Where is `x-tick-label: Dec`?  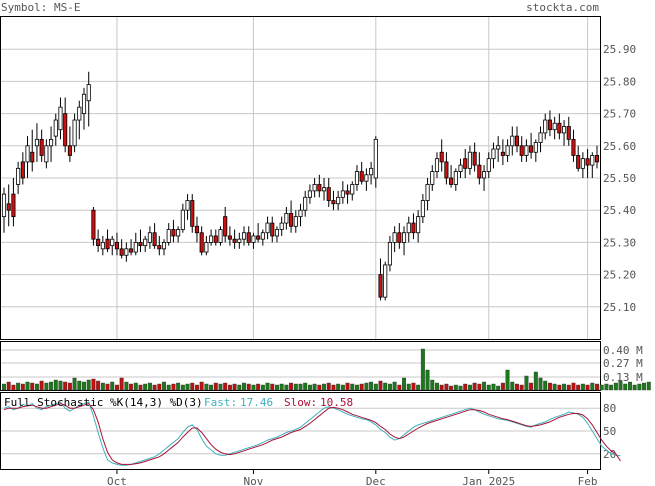
x-tick-label: Dec is located at coordinates (376, 480).